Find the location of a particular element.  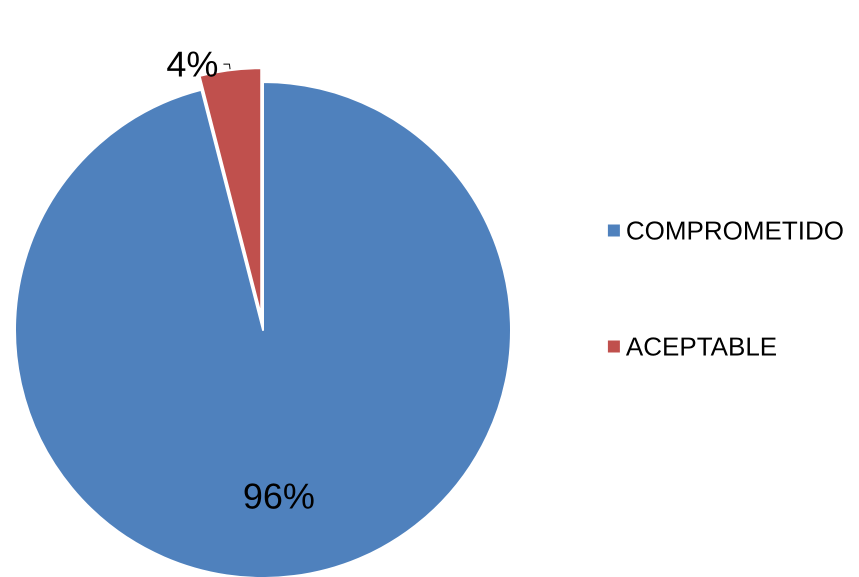

data-label: 4% is located at coordinates (192, 64).